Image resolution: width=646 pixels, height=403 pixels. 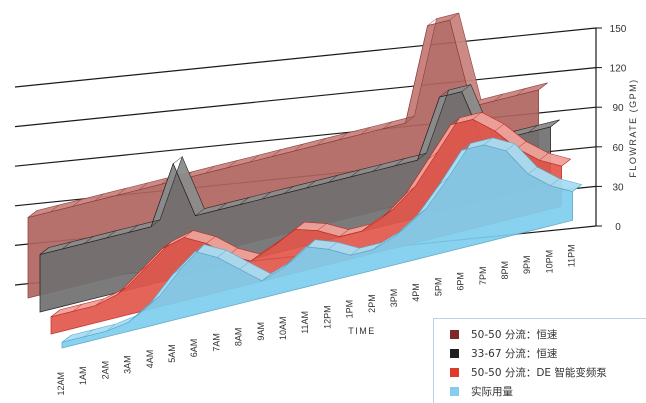 What do you see at coordinates (514, 353) in the screenshot?
I see `legend-label: 33-67 分流：恒速` at bounding box center [514, 353].